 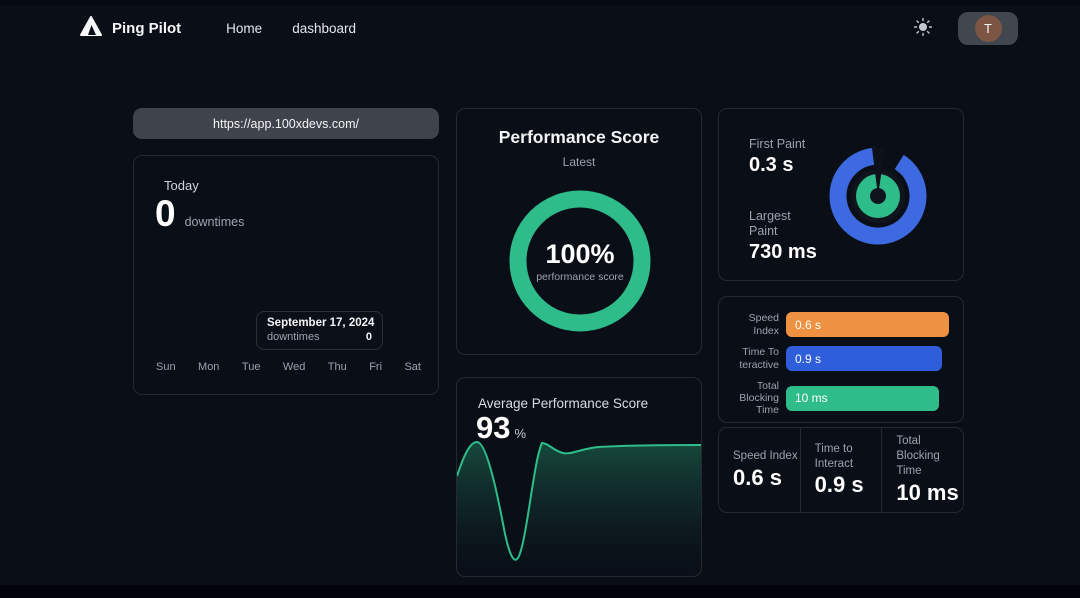 What do you see at coordinates (579, 508) in the screenshot?
I see `average-score-area-chart` at bounding box center [579, 508].